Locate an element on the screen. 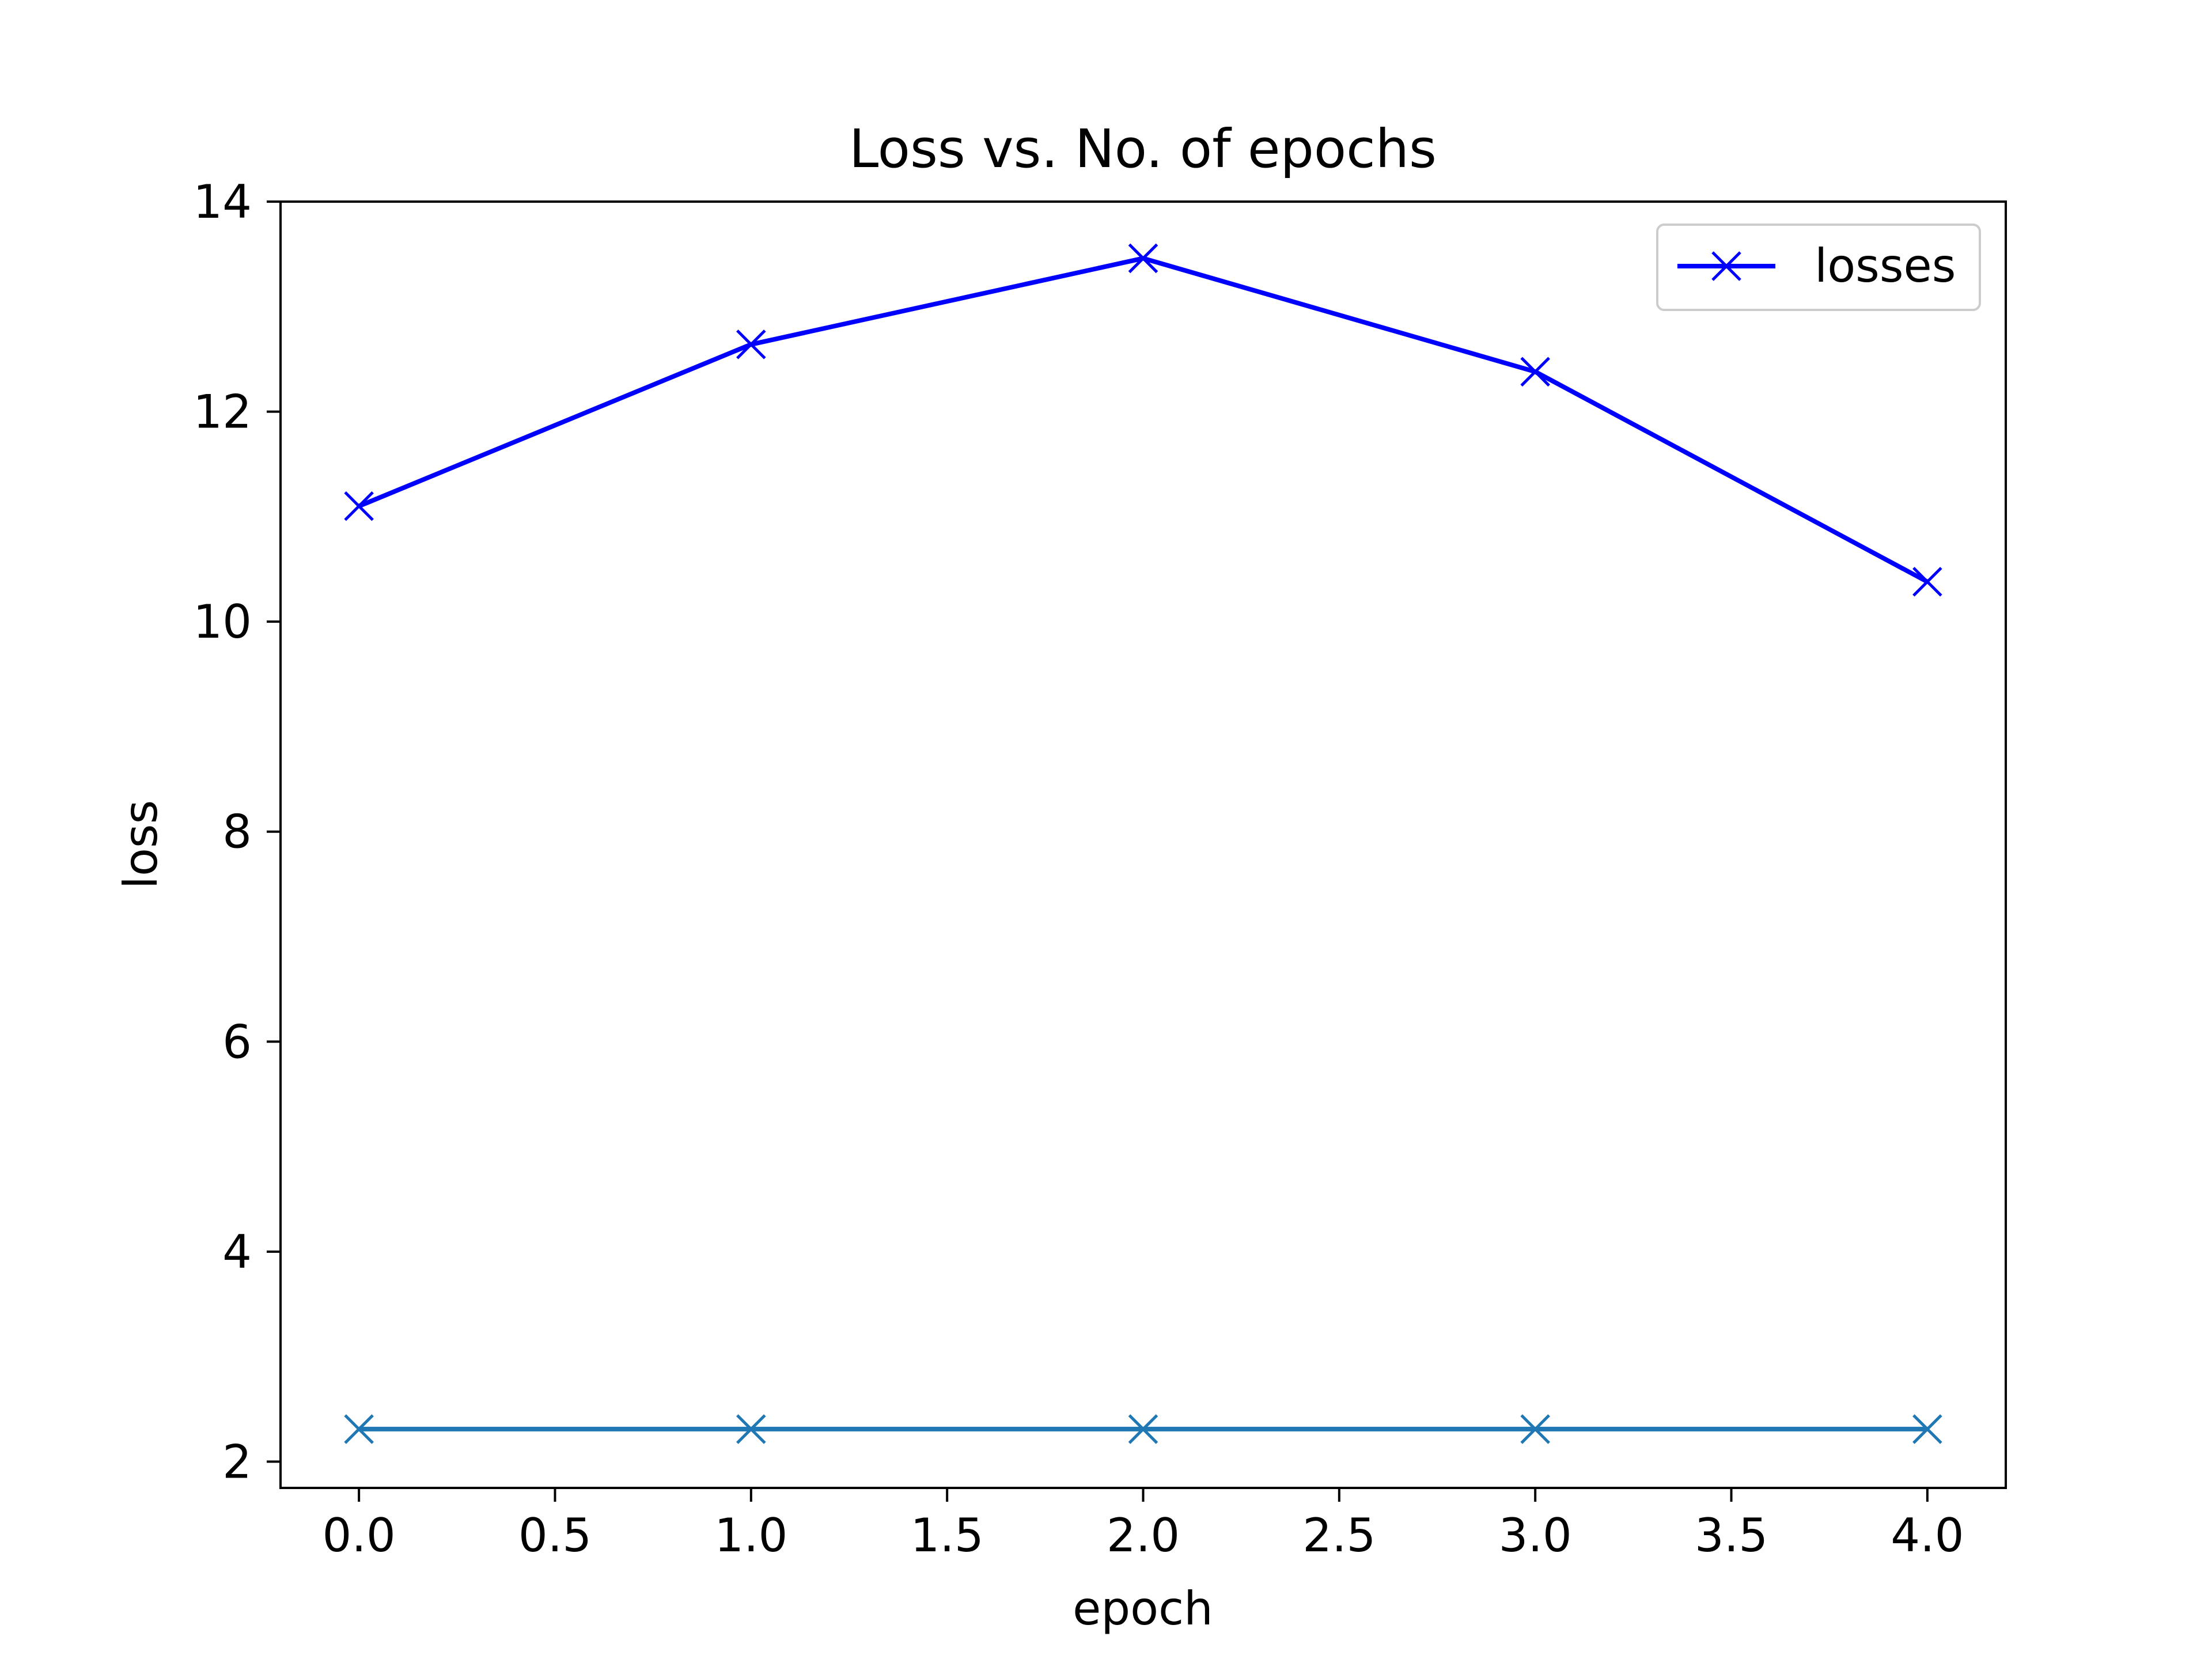 The image size is (2212, 1659). legend: losses is located at coordinates (1818, 267).